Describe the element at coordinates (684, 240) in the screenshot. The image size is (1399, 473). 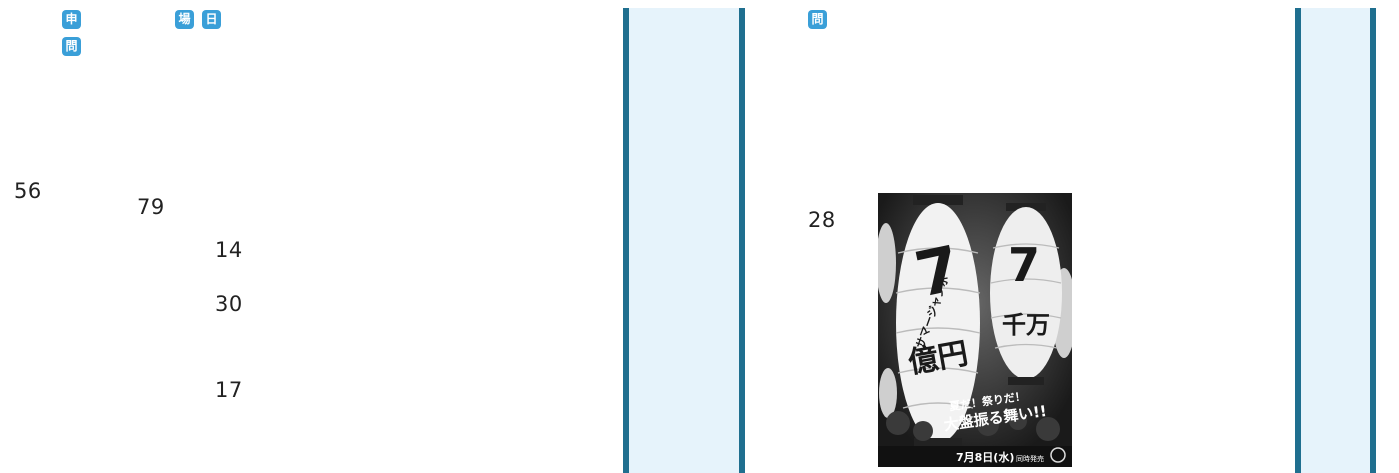
I see `side-panel-center` at that location.